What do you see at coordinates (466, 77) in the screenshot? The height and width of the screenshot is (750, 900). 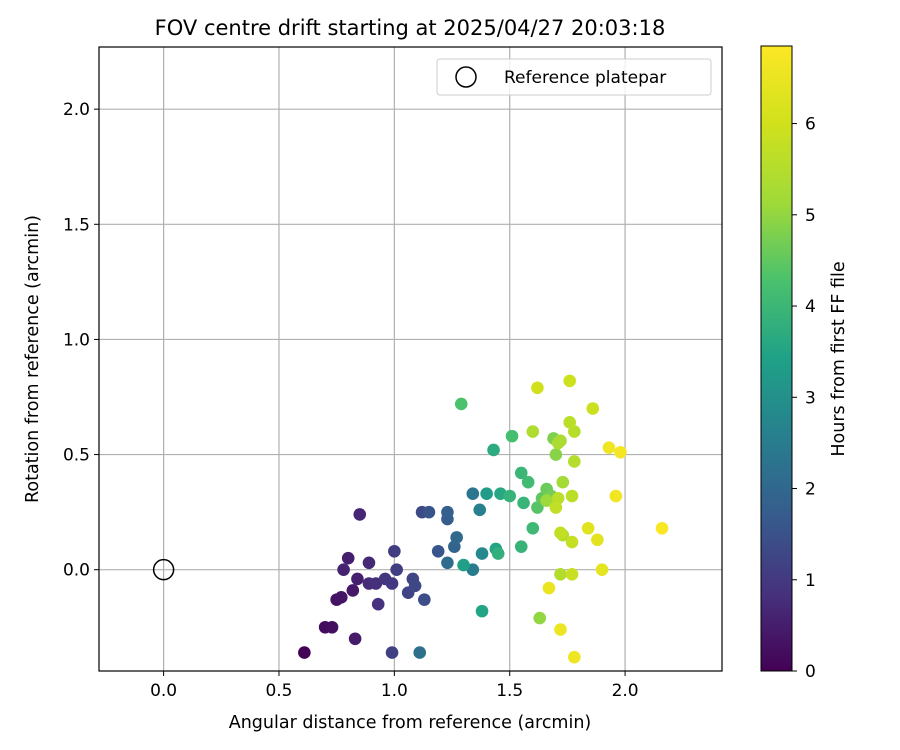 I see `legend-marker-icon` at bounding box center [466, 77].